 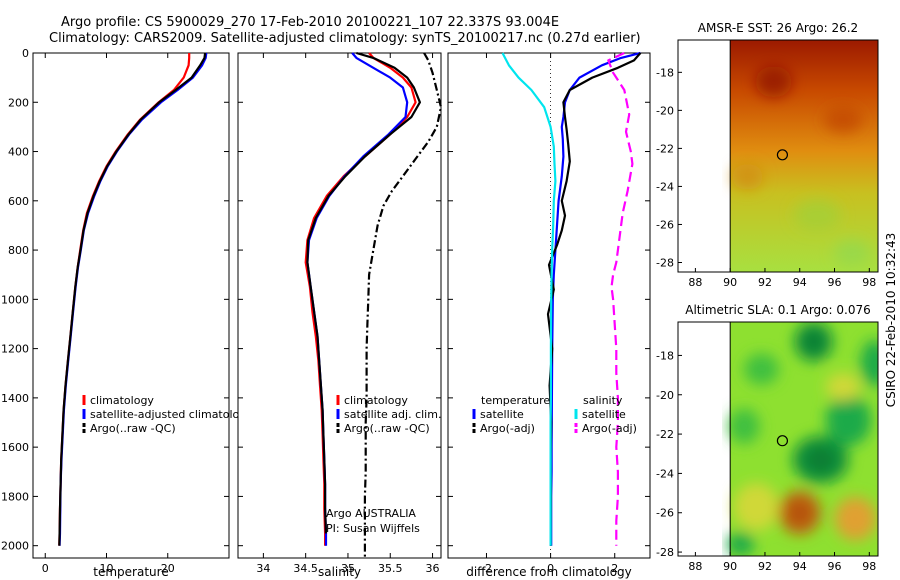 I want to click on x-tick-label: 34, so click(x=263, y=568).